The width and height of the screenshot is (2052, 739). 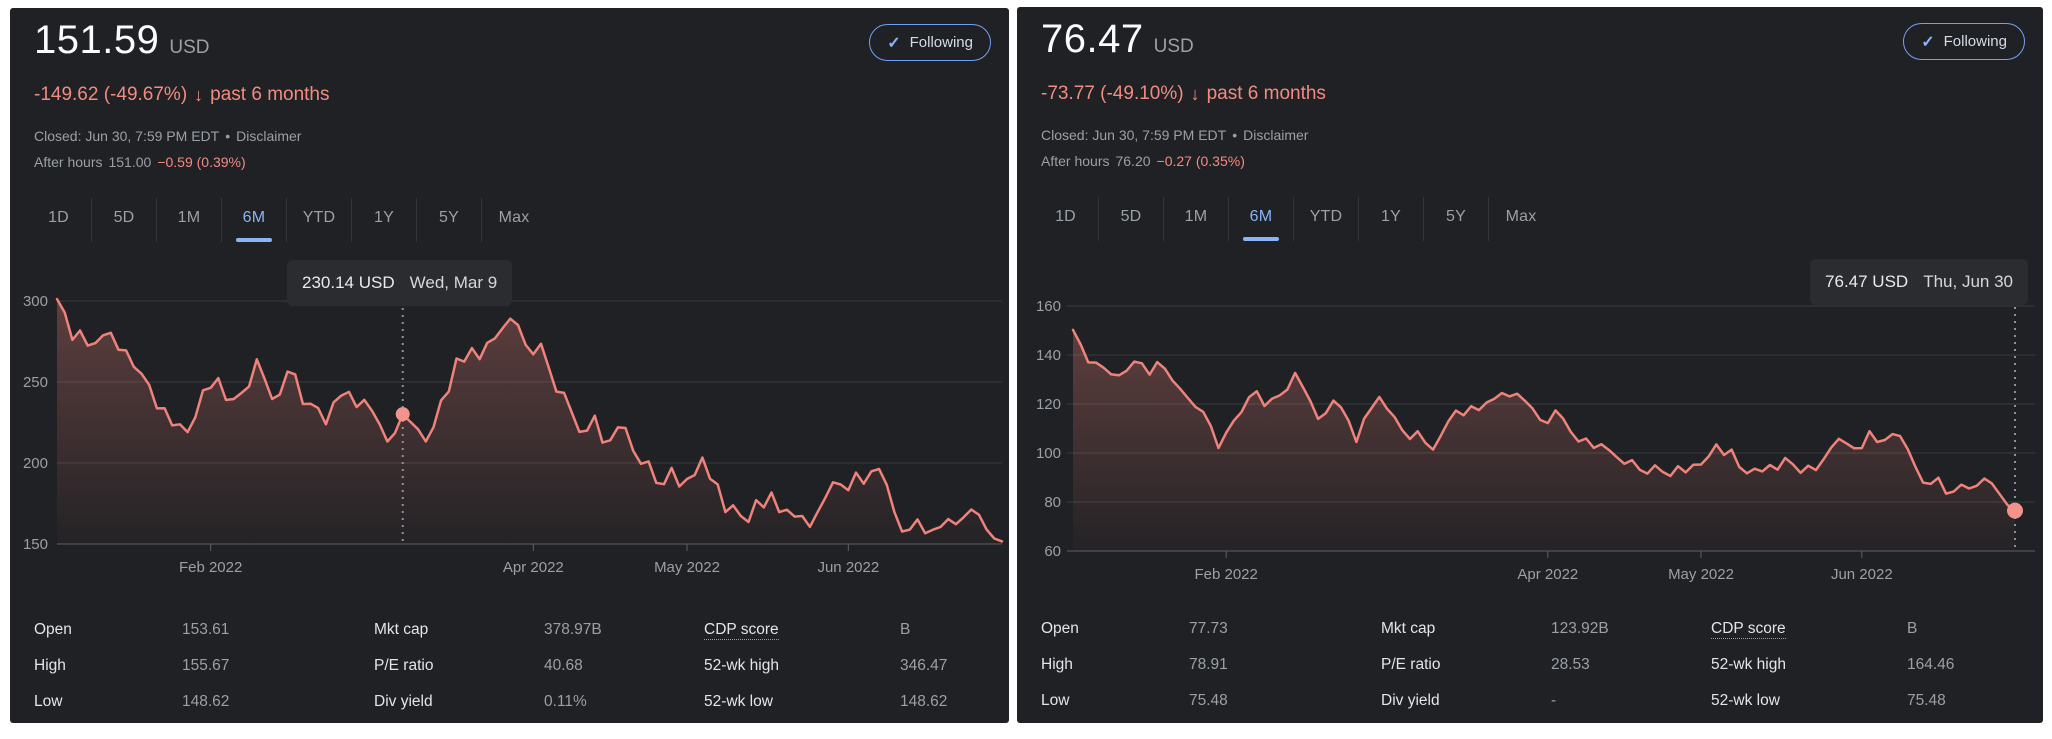 I want to click on stat-label: High, so click(x=50, y=665).